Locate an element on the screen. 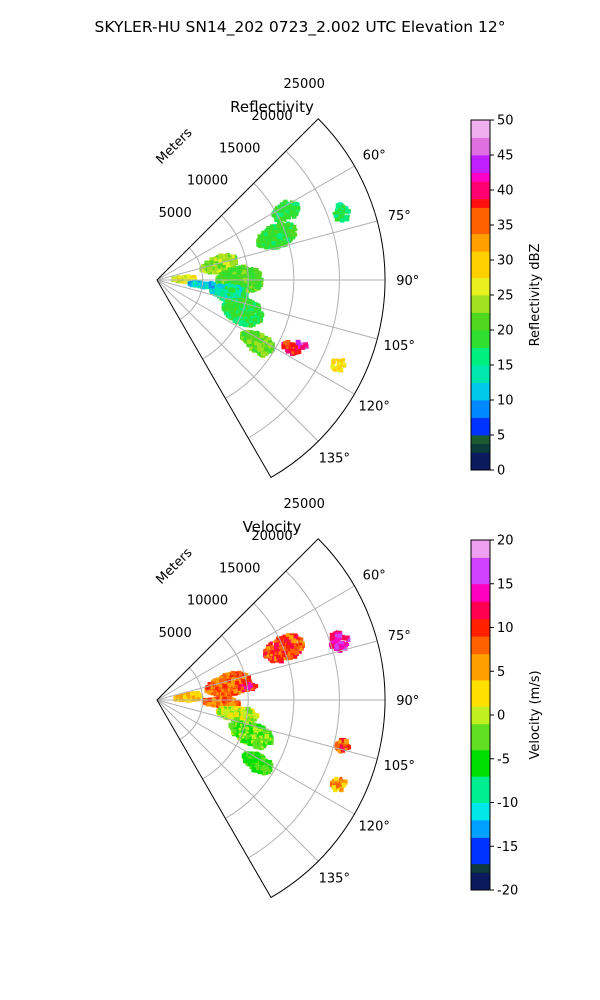 The width and height of the screenshot is (600, 1000). range-axis-label: Meters is located at coordinates (175, 146).